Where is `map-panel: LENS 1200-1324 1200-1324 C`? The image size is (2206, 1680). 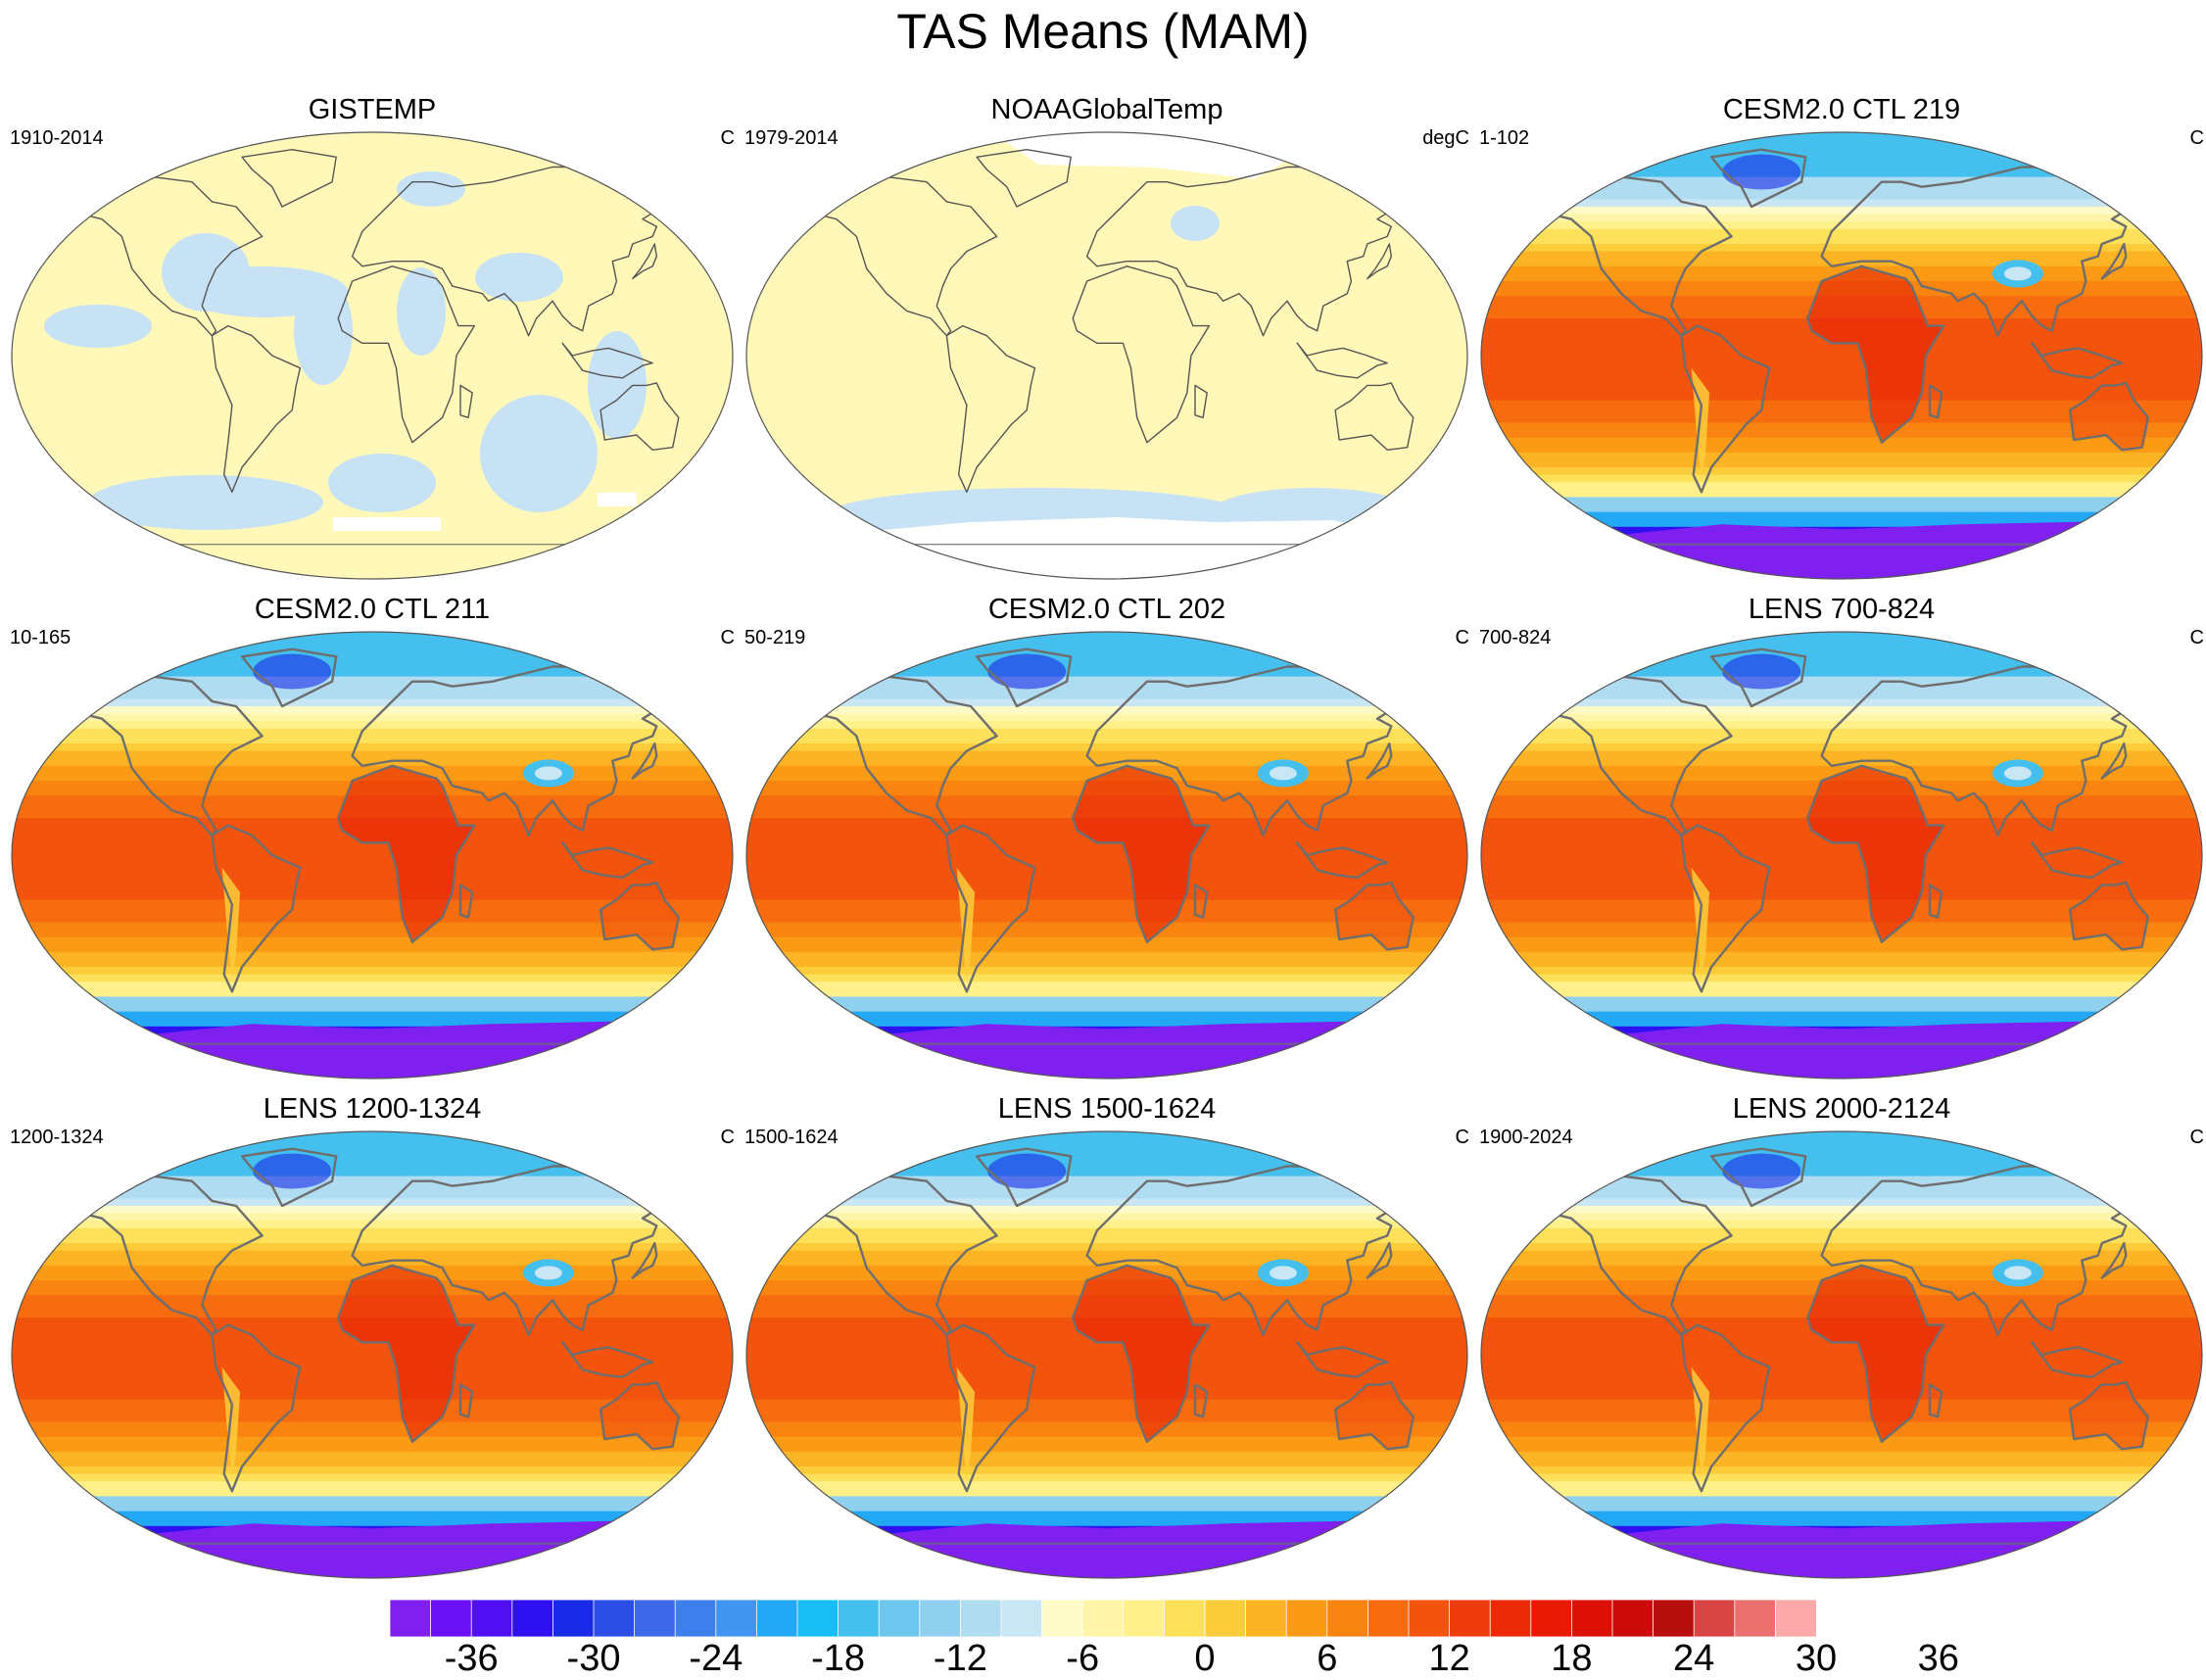
map-panel: LENS 1200-1324 1200-1324 C is located at coordinates (372, 1337).